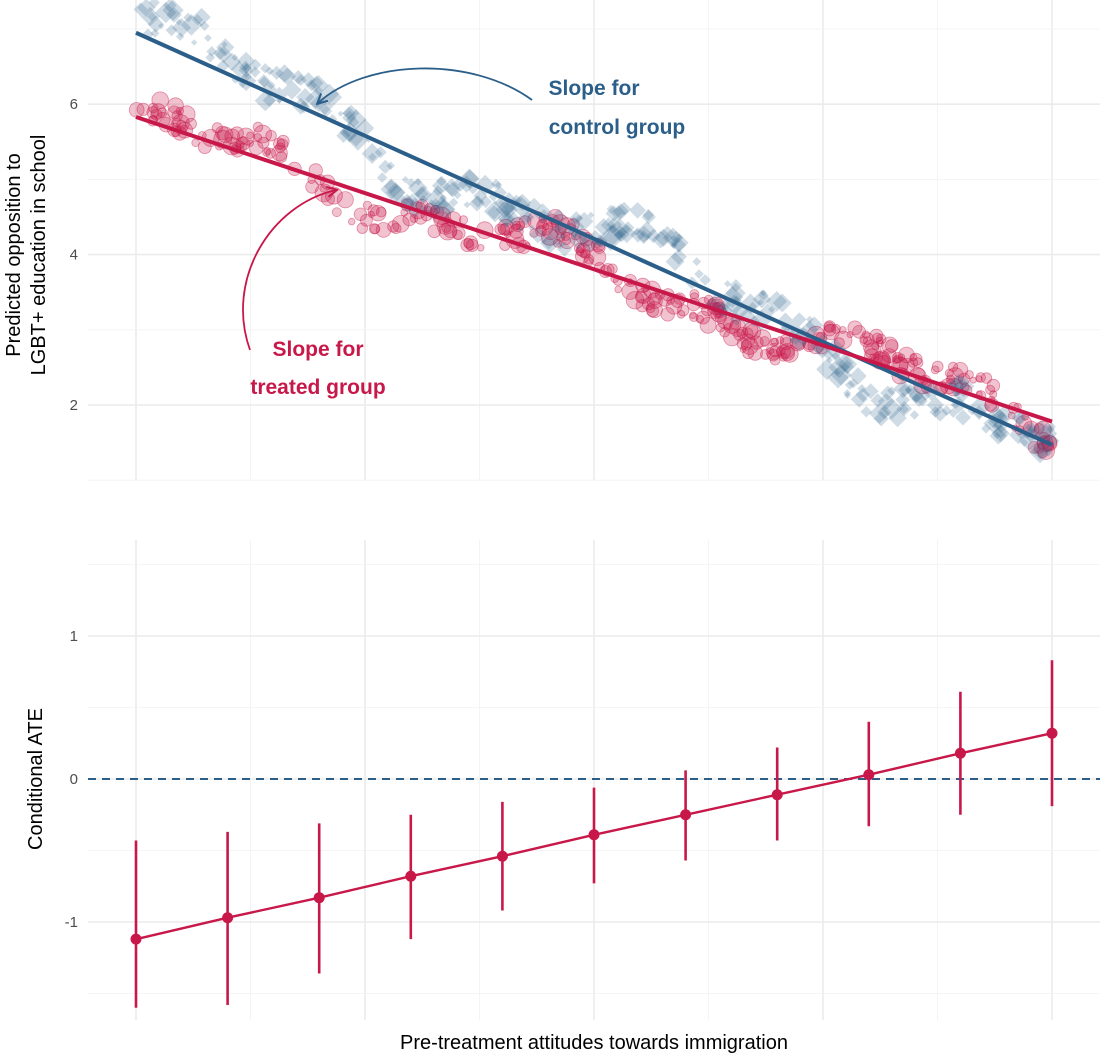 The image size is (1100, 1057). I want to click on top-y-axis-title-line-1: Predicted opposition to, so click(14, 254).